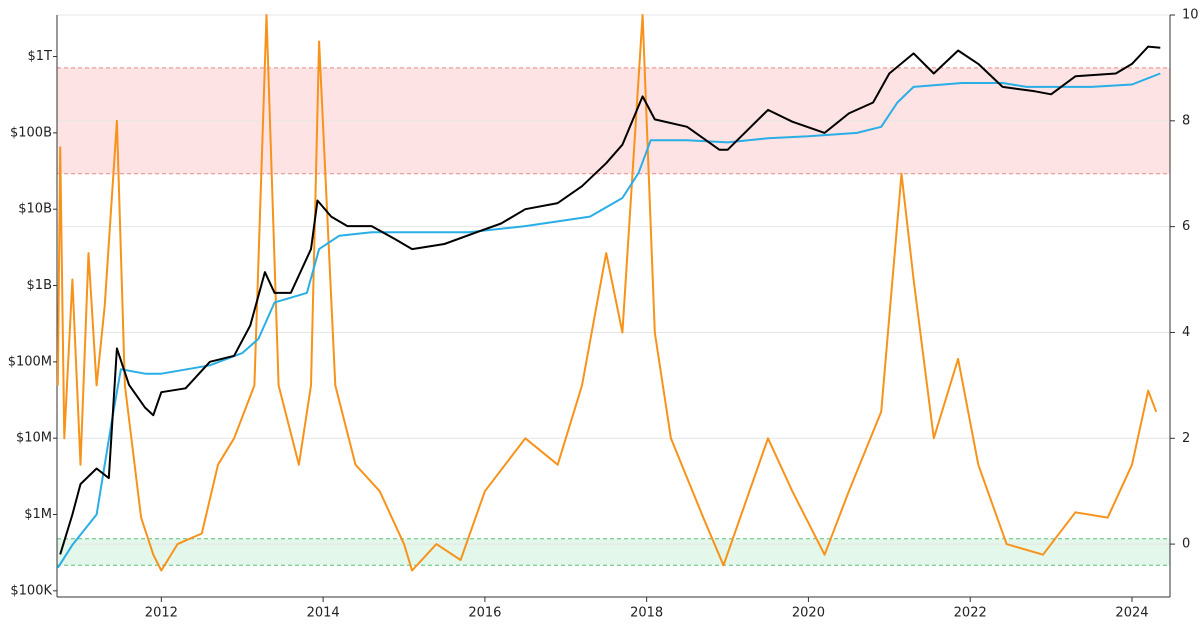 Image resolution: width=1200 pixels, height=630 pixels. What do you see at coordinates (40, 56) in the screenshot?
I see `y-tick-label: $1T` at bounding box center [40, 56].